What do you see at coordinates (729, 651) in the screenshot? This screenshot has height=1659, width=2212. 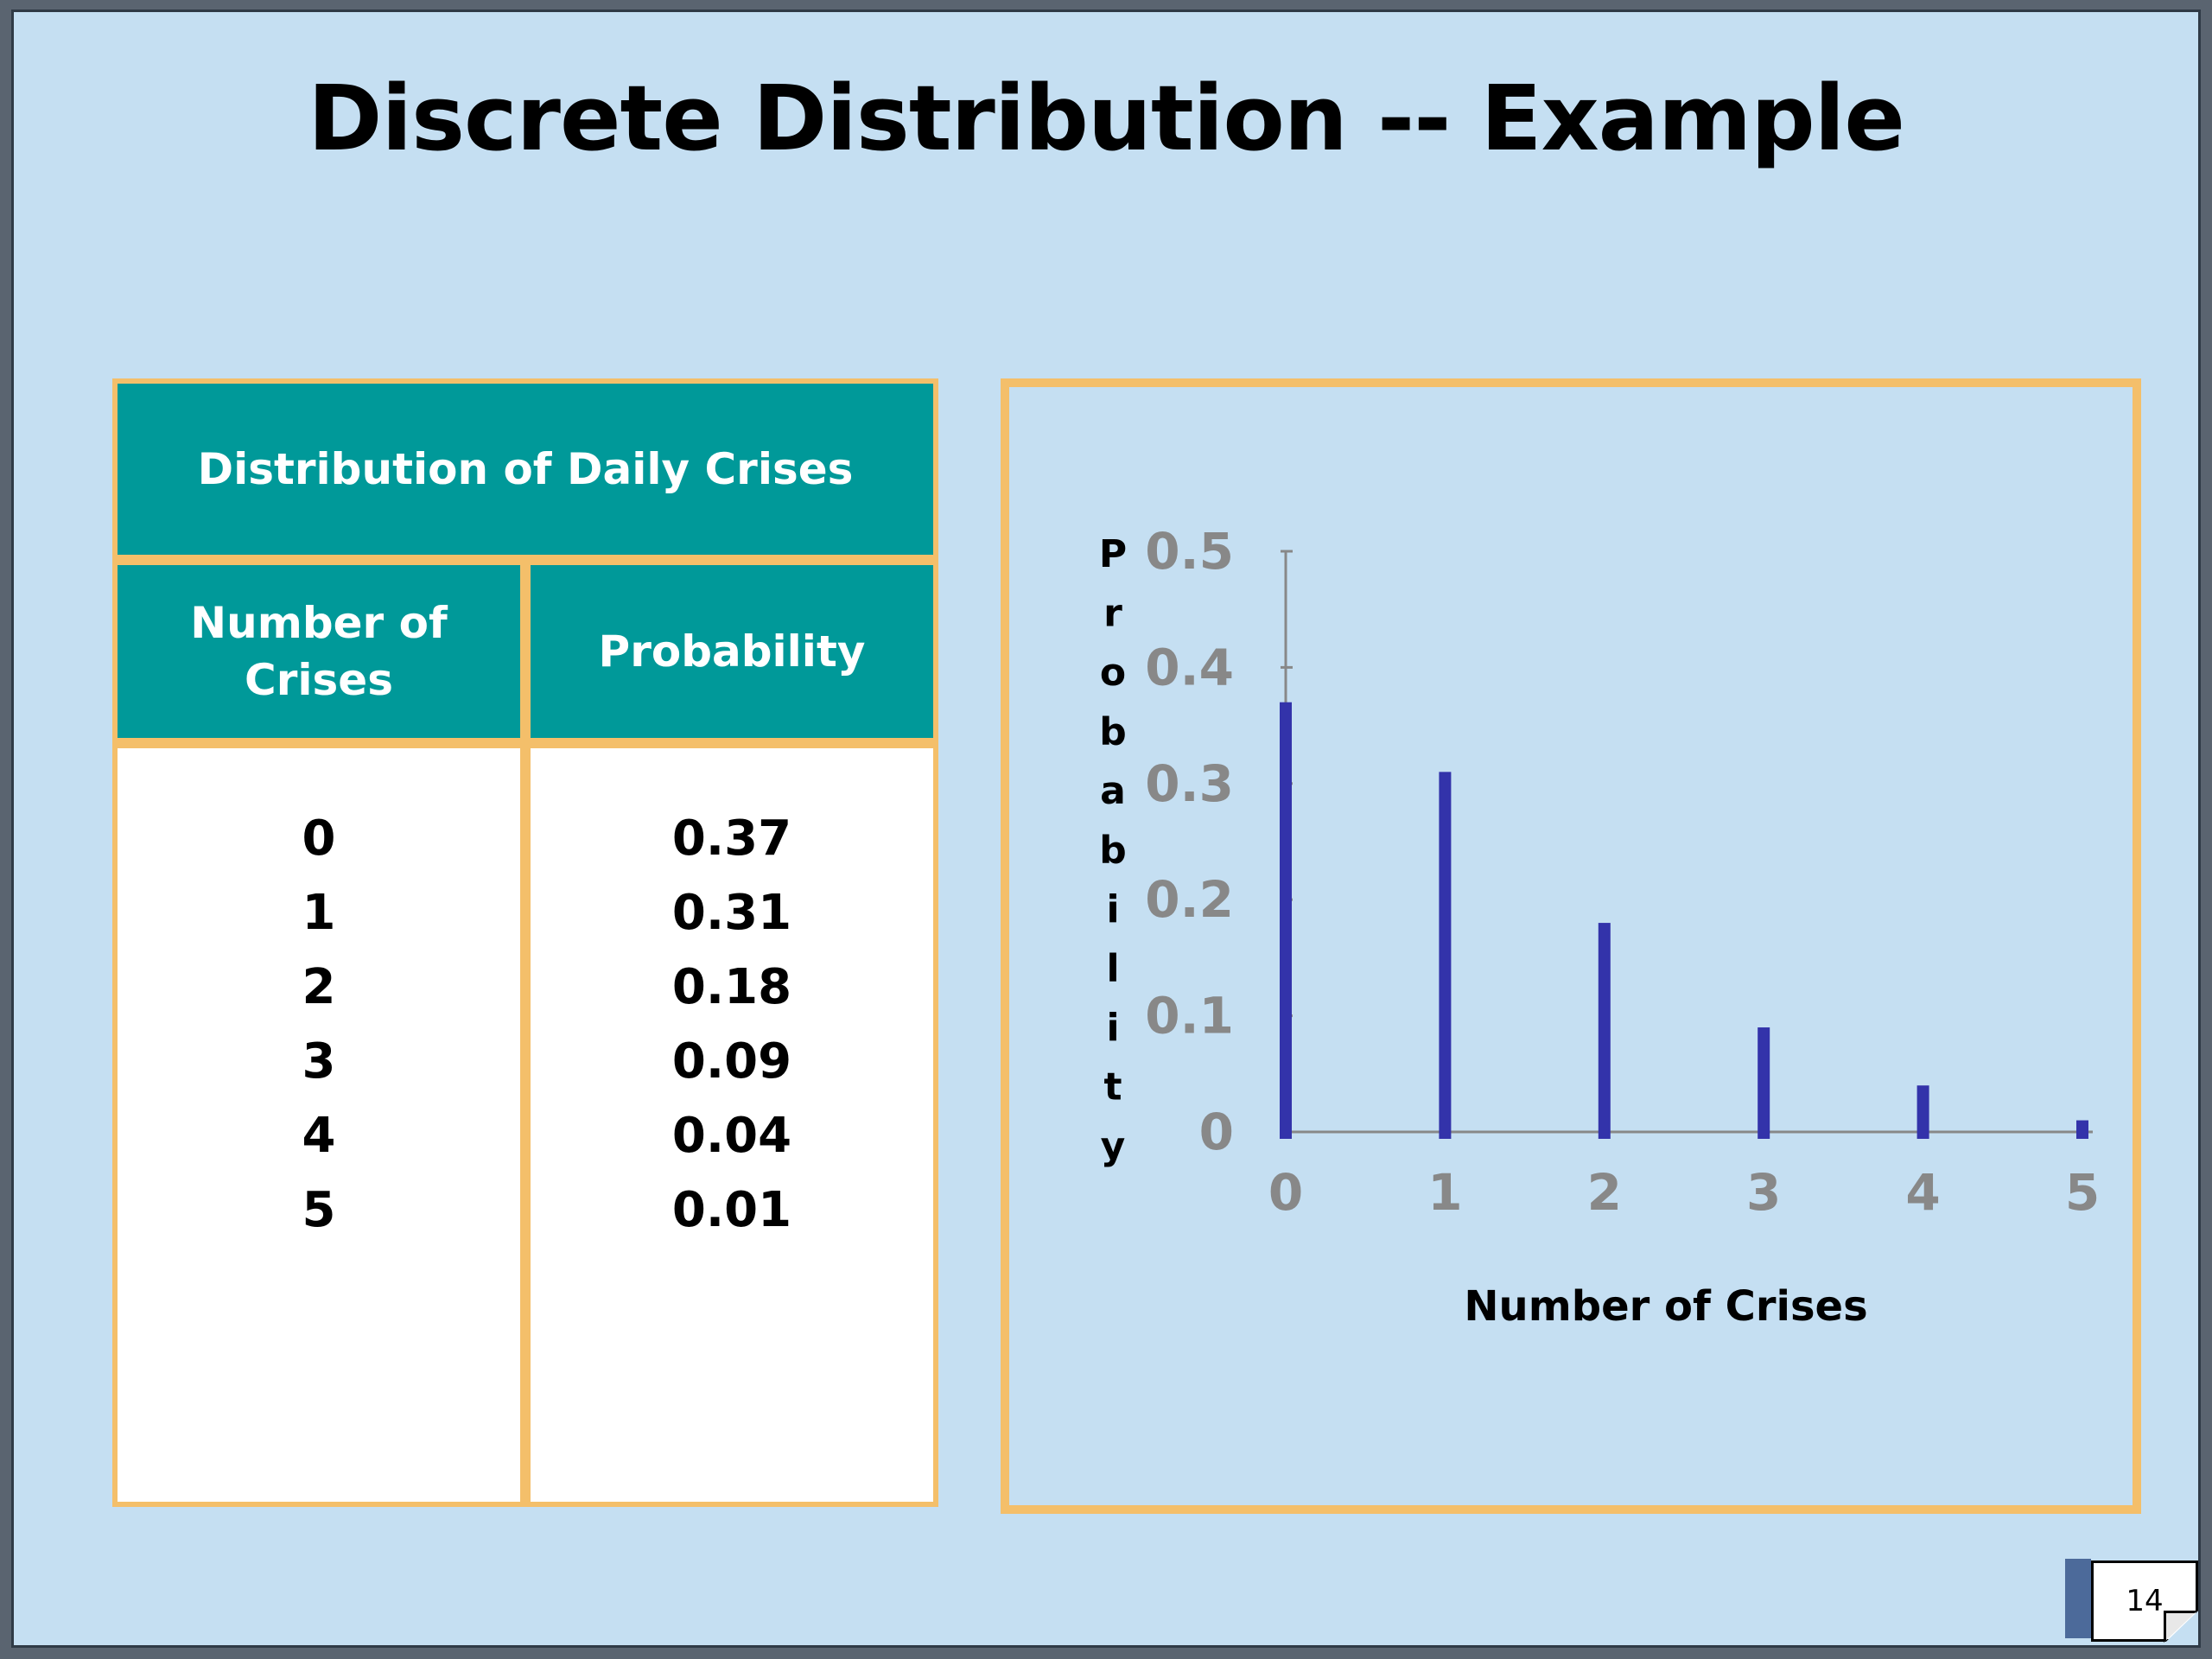 I see `header-probability: Probability` at bounding box center [729, 651].